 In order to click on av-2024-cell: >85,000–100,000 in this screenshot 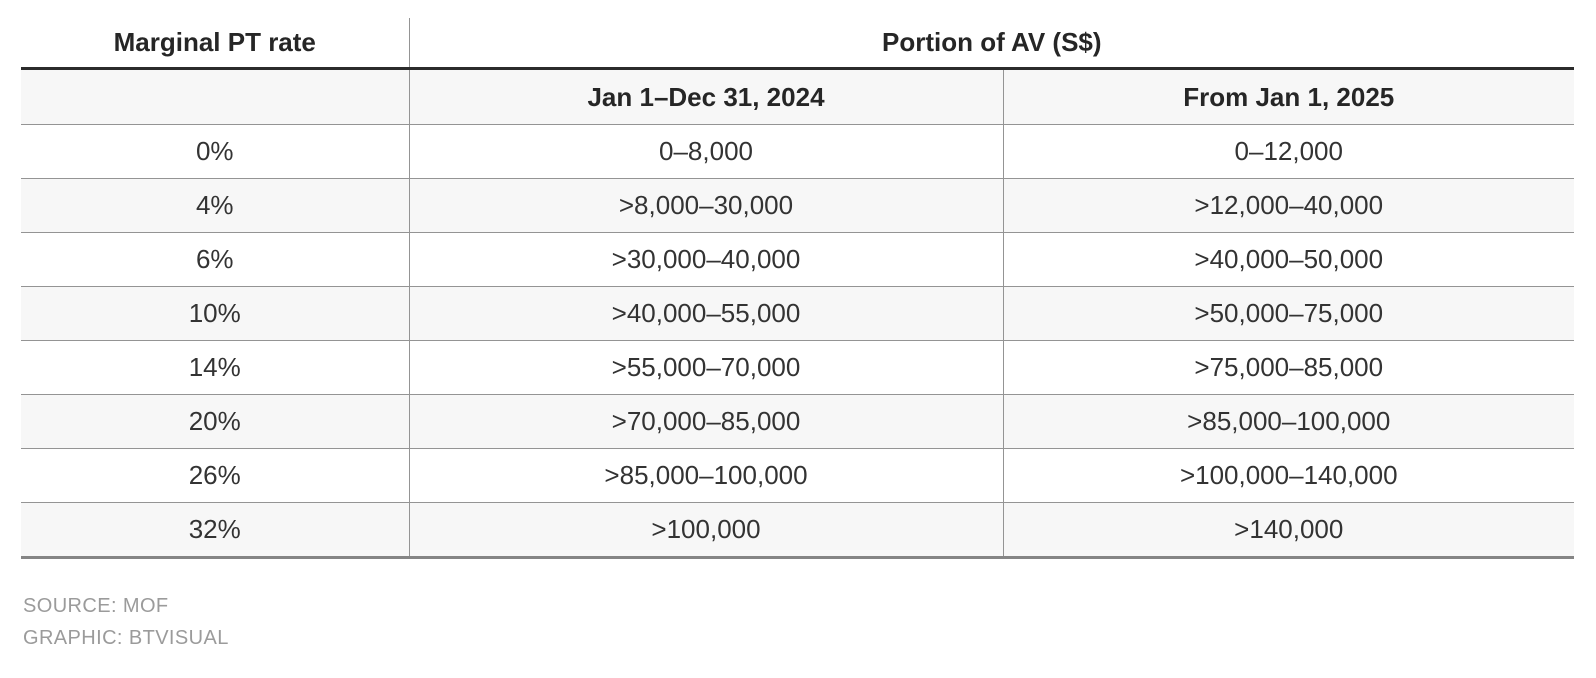, I will do `click(706, 475)`.